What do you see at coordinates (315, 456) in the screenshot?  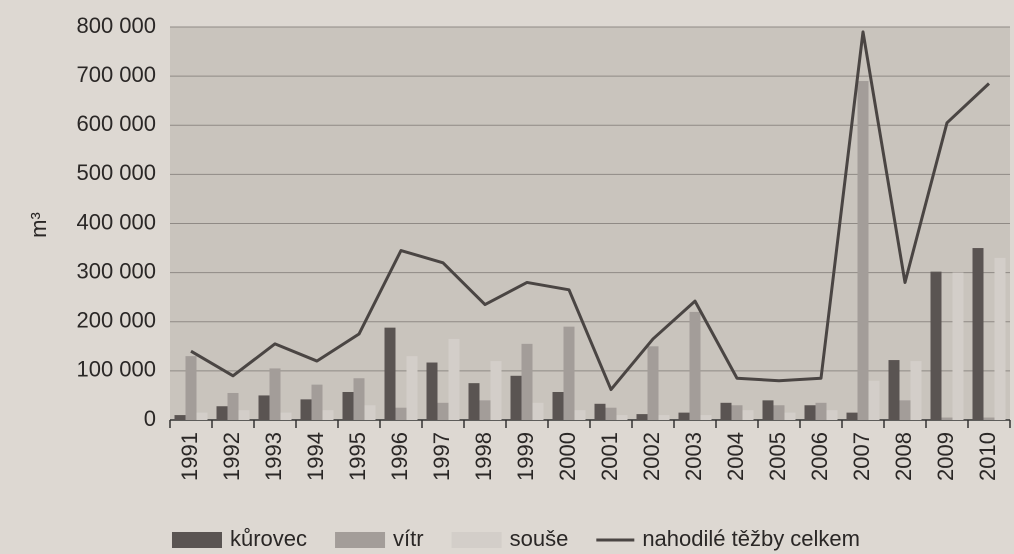 I see `x-tick-label: 1994` at bounding box center [315, 456].